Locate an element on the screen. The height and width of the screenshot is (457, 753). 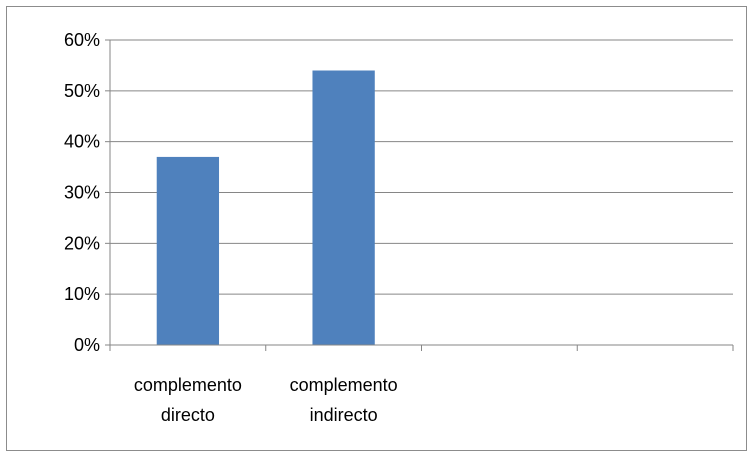
y-tick-label: 60% is located at coordinates (82, 40).